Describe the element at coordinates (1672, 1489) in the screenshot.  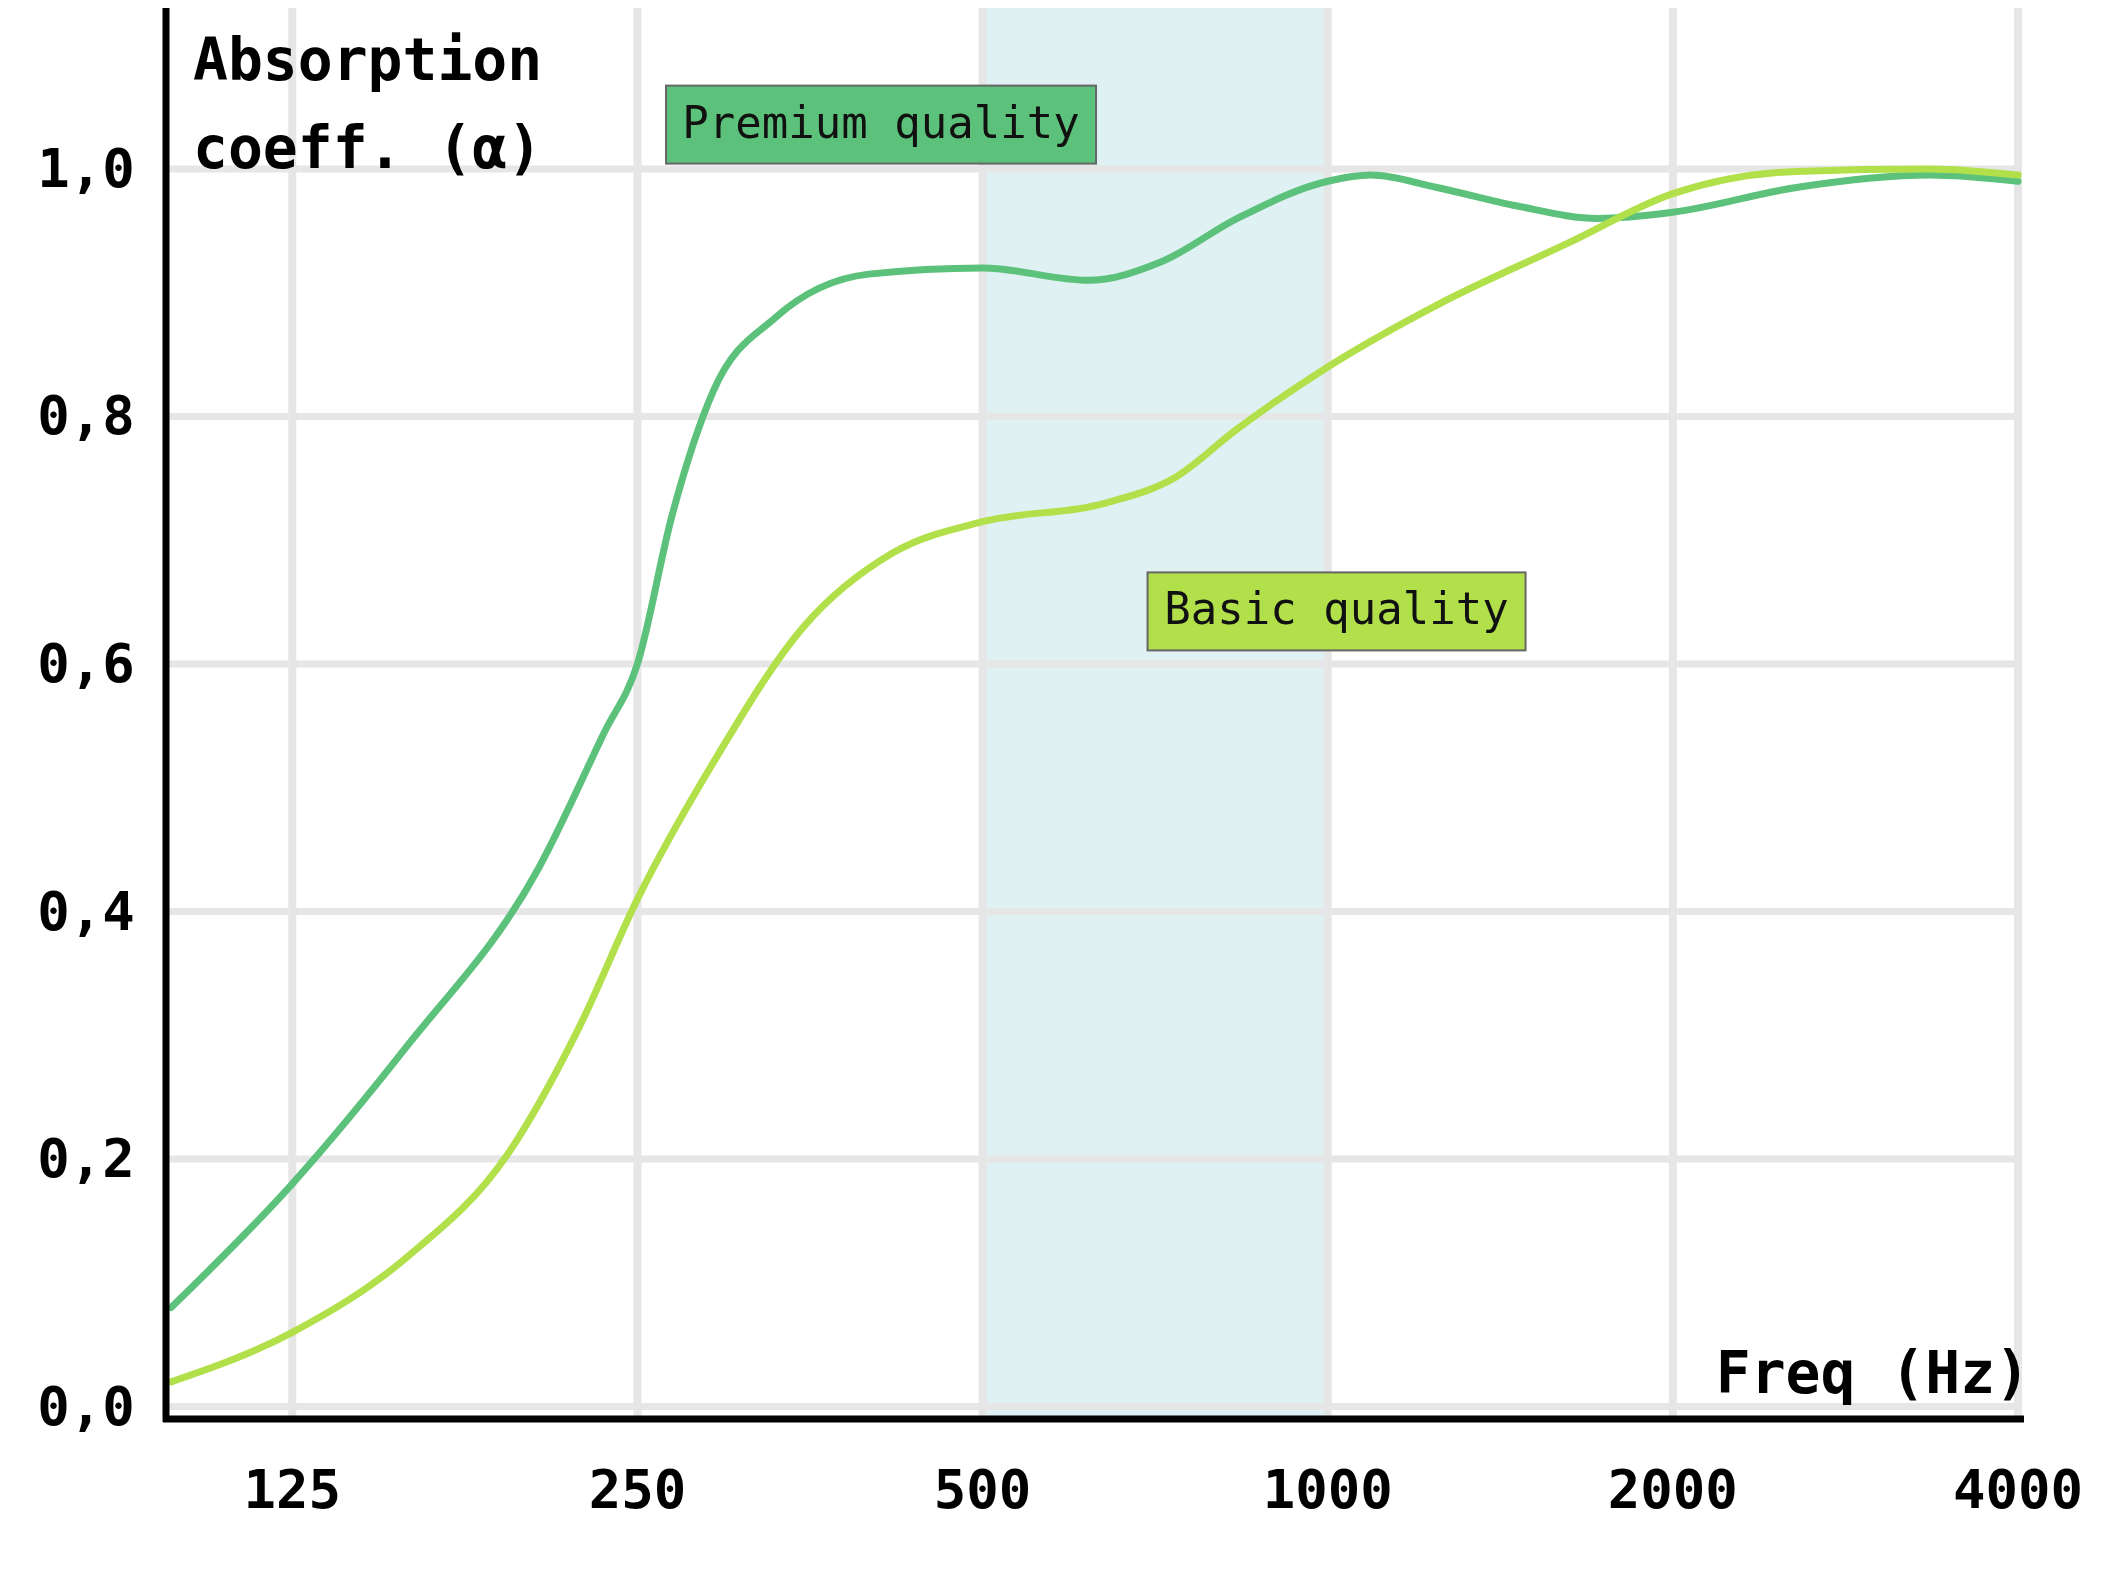
I see `x-tick-label: 2000` at that location.